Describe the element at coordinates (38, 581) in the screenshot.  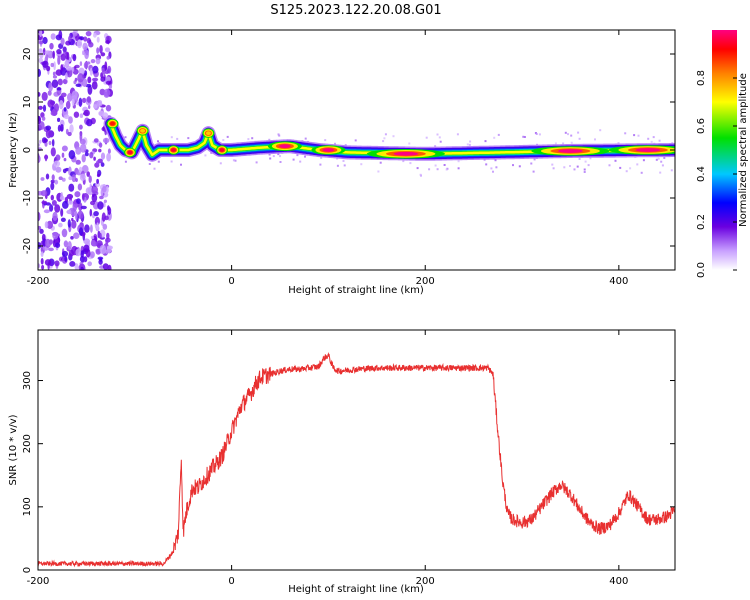
I see `x-tick-label: -200` at that location.